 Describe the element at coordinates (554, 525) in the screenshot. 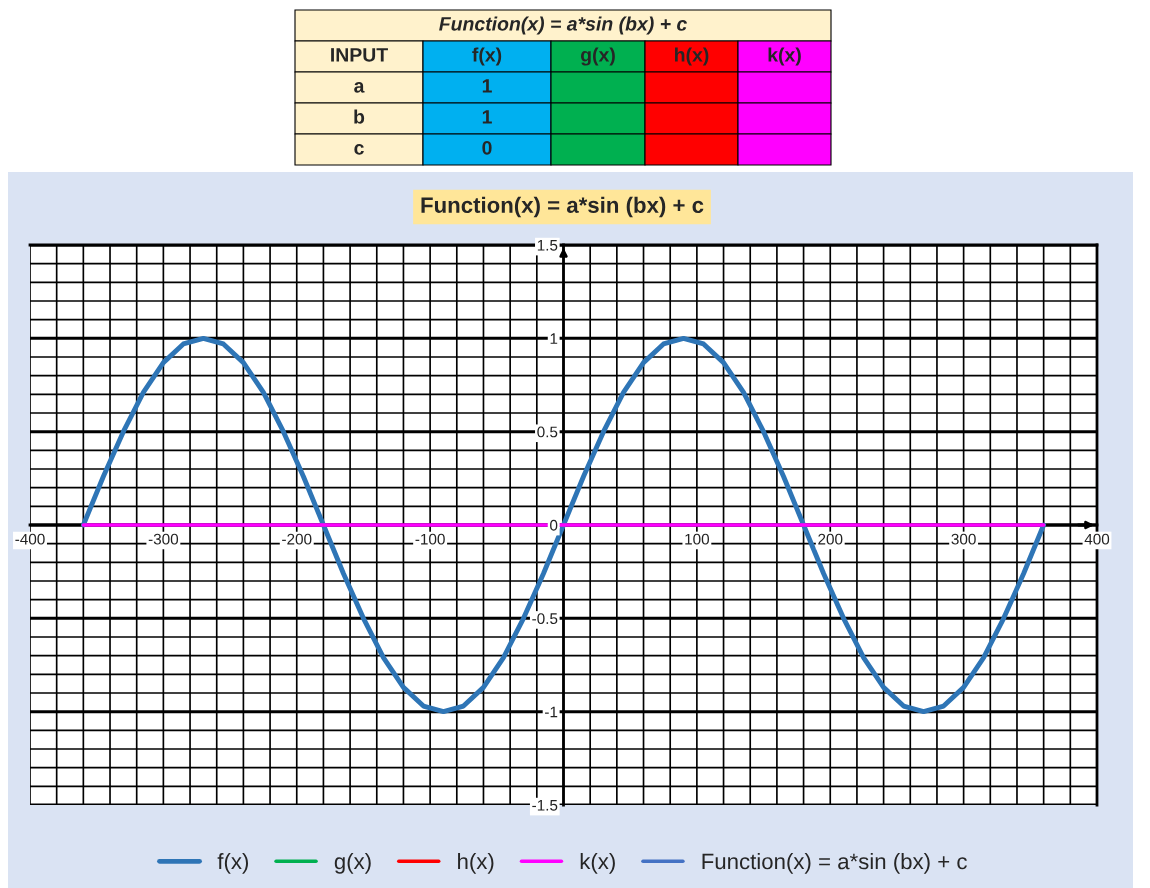

I see `y-tick-label: 0` at that location.